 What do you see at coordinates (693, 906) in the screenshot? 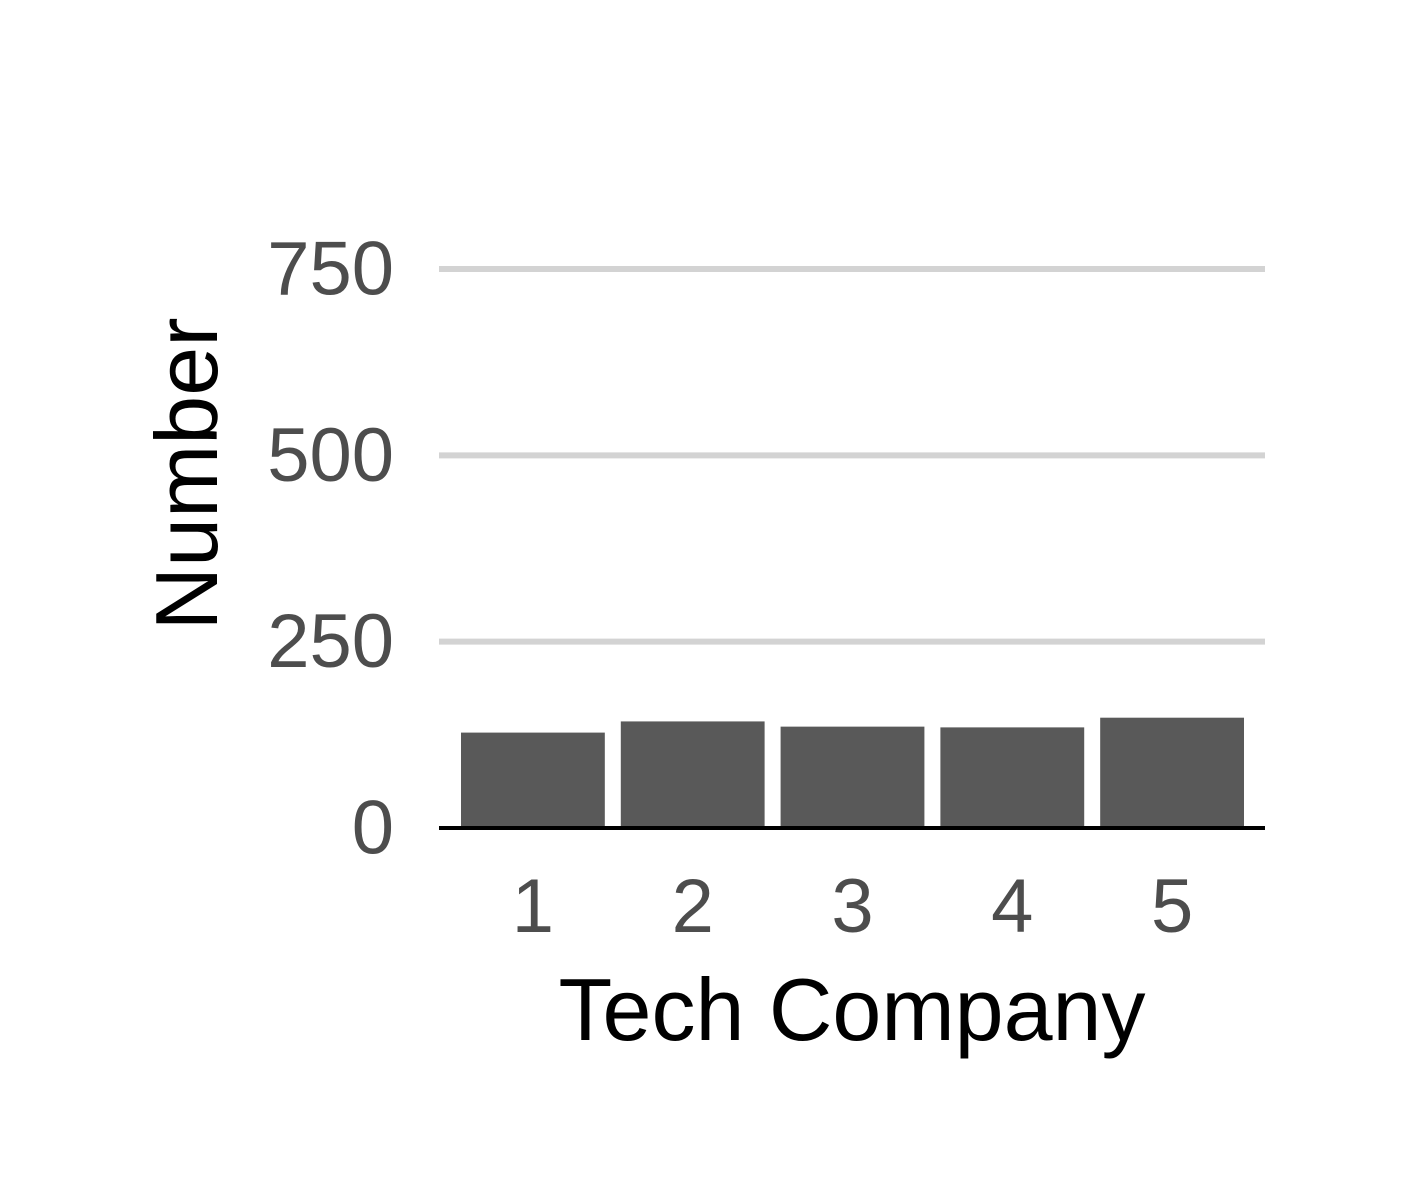
I see `x-tick-label-2: 2` at bounding box center [693, 906].